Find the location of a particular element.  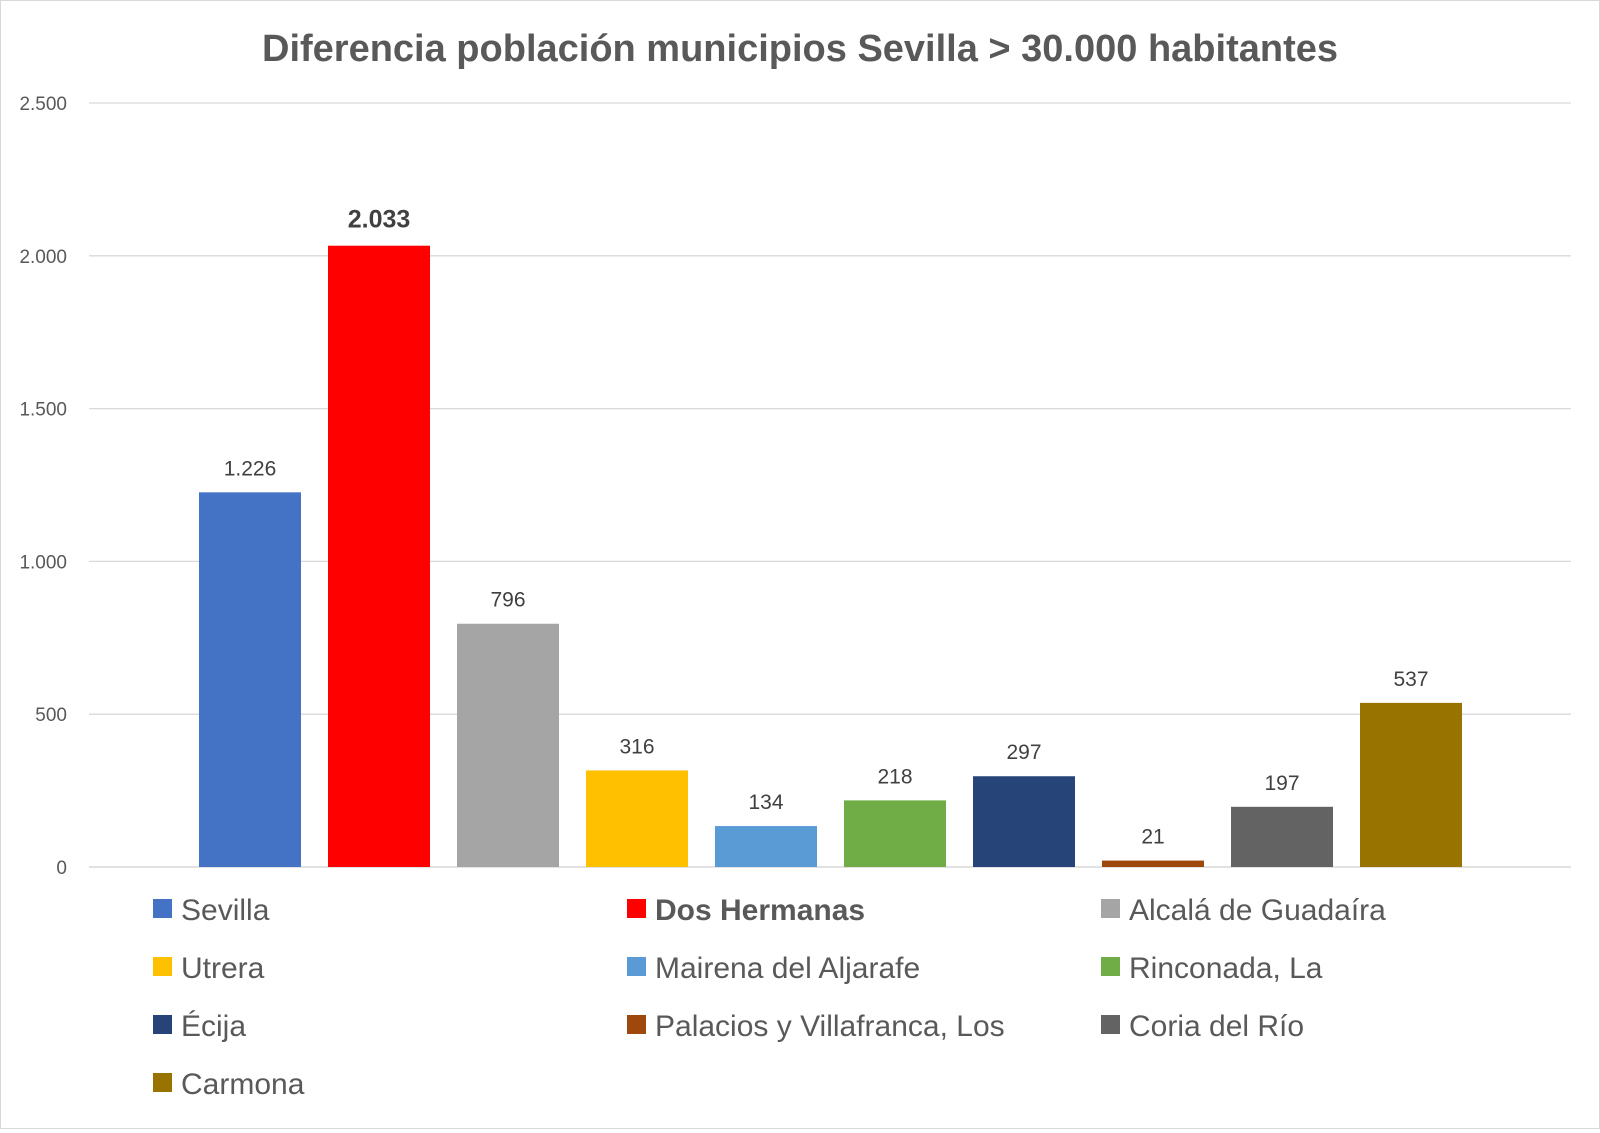

legend-item: Coria del Río is located at coordinates (1202, 1026).